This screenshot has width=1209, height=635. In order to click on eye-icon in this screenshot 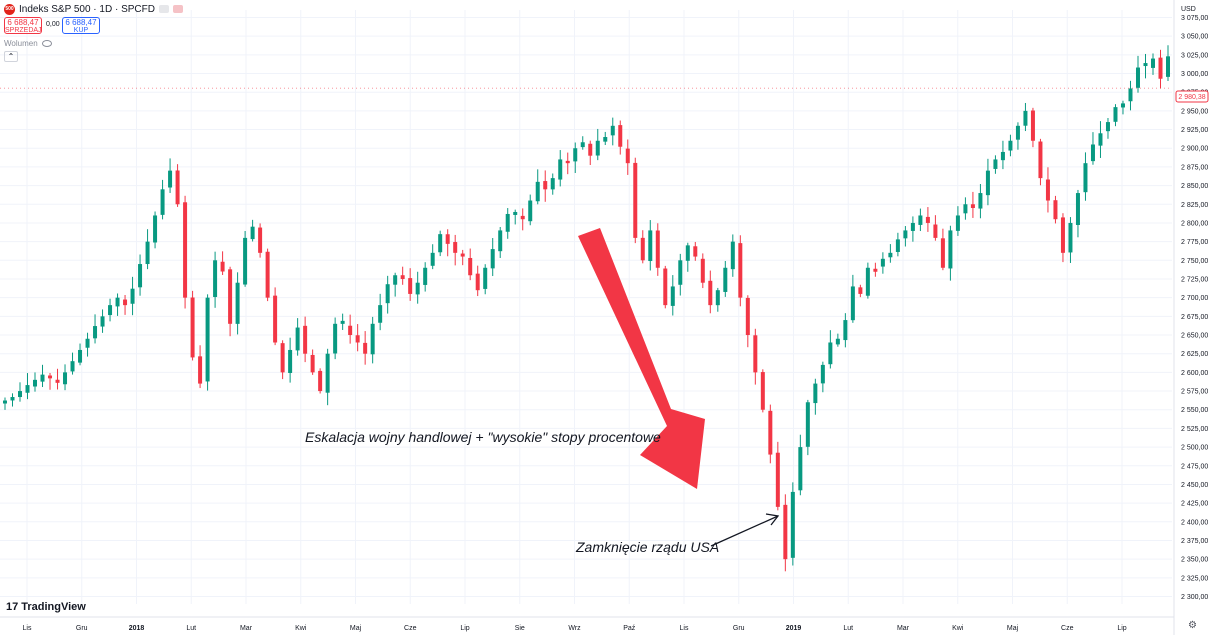, I will do `click(46, 43)`.